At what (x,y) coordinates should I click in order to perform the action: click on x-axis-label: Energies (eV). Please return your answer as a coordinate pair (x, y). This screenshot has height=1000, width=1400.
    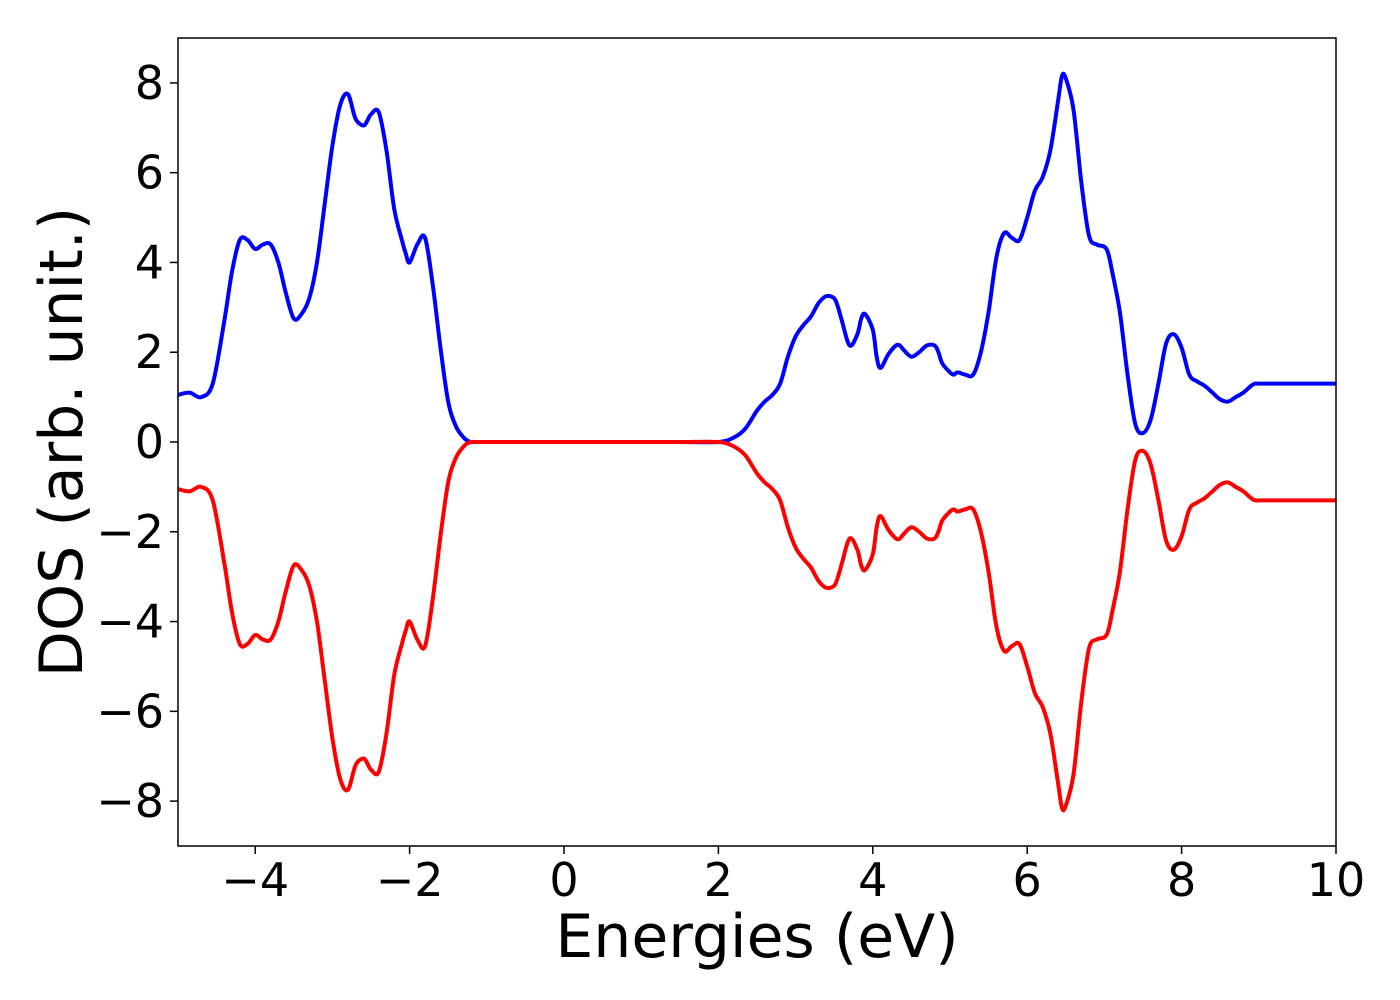
    Looking at the image, I should click on (756, 937).